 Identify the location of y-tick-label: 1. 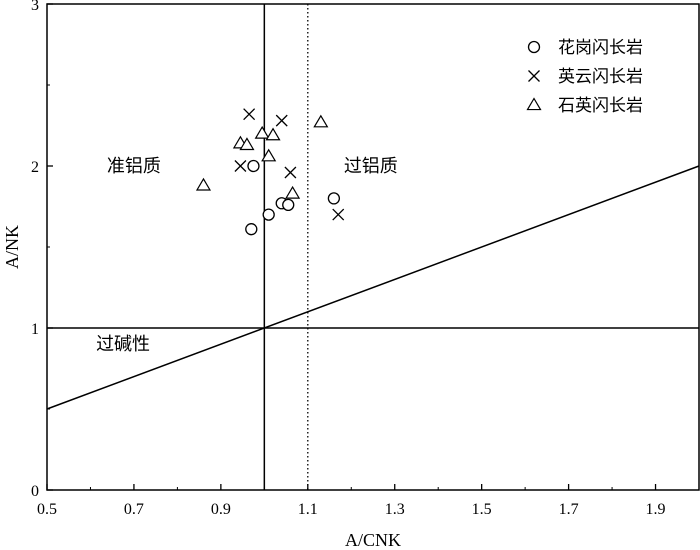
(35, 329).